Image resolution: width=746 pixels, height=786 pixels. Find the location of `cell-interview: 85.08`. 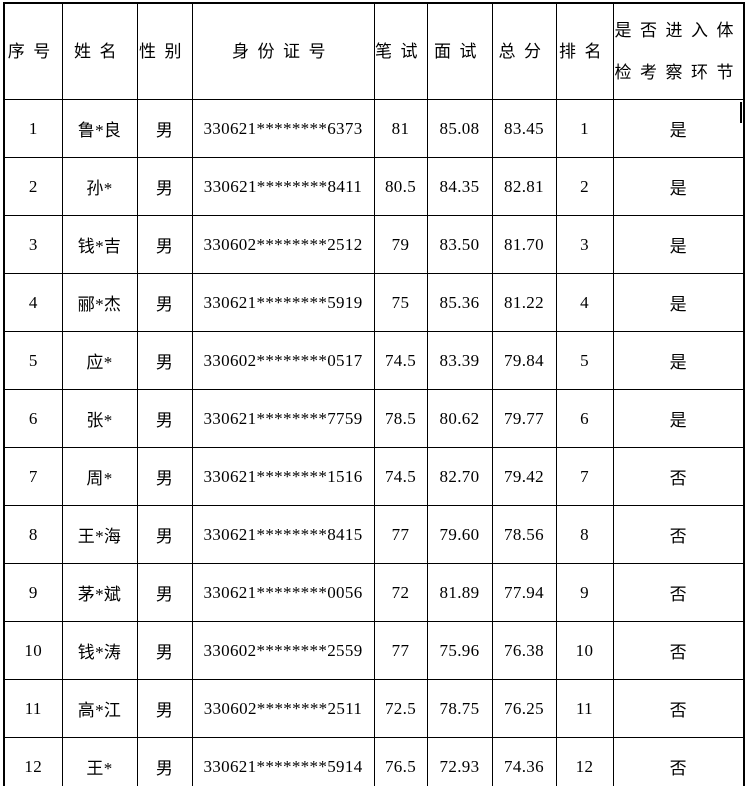

cell-interview: 85.08 is located at coordinates (459, 128).